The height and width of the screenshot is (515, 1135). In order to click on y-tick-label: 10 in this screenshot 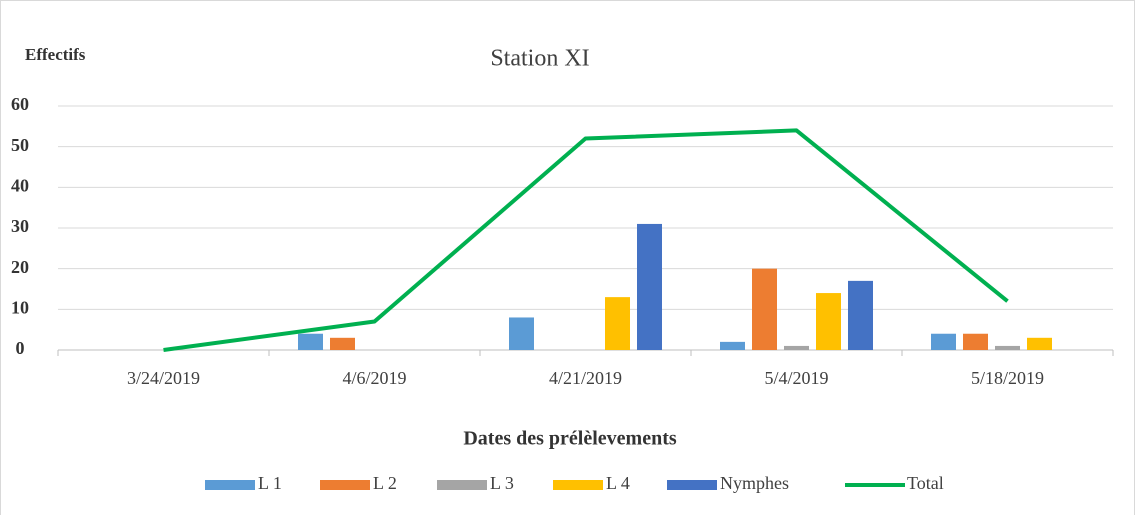, I will do `click(20, 307)`.